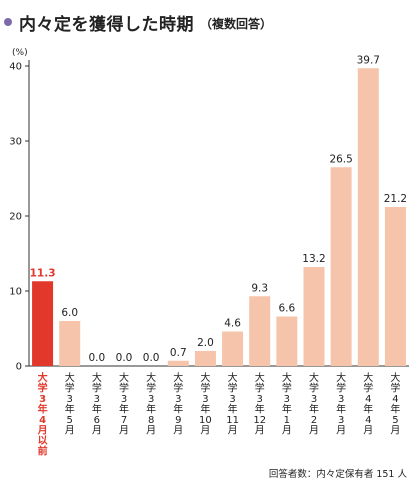 Image resolution: width=417 pixels, height=483 pixels. I want to click on x-tick-label: 大学 3 年 6 月, so click(97, 404).